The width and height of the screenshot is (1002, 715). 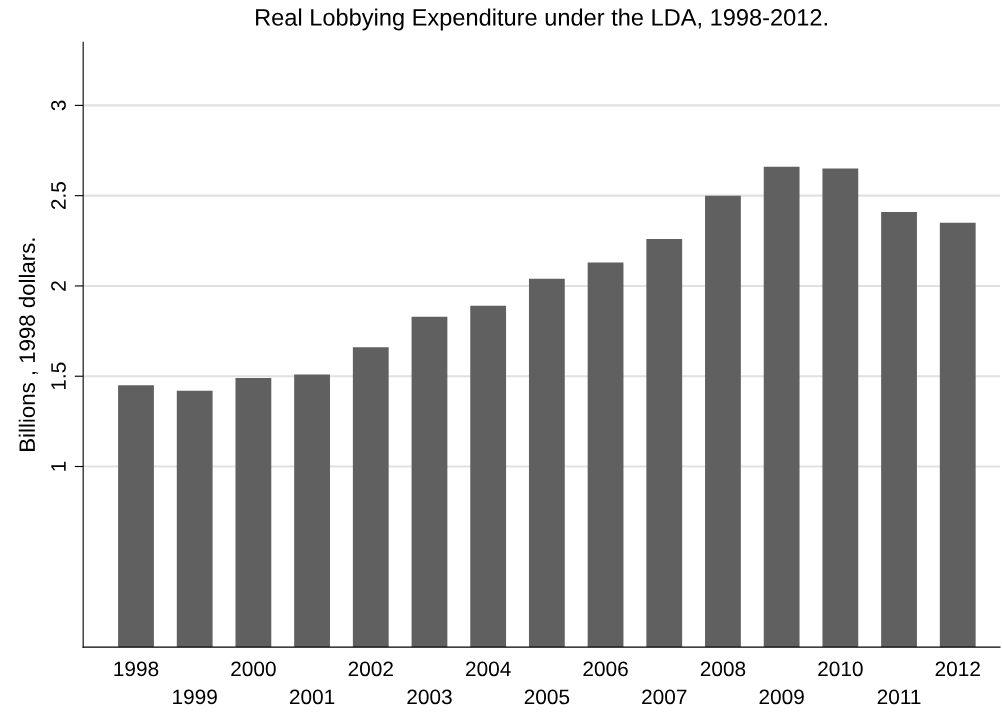 I want to click on x-tick-label: 2003, so click(x=429, y=697).